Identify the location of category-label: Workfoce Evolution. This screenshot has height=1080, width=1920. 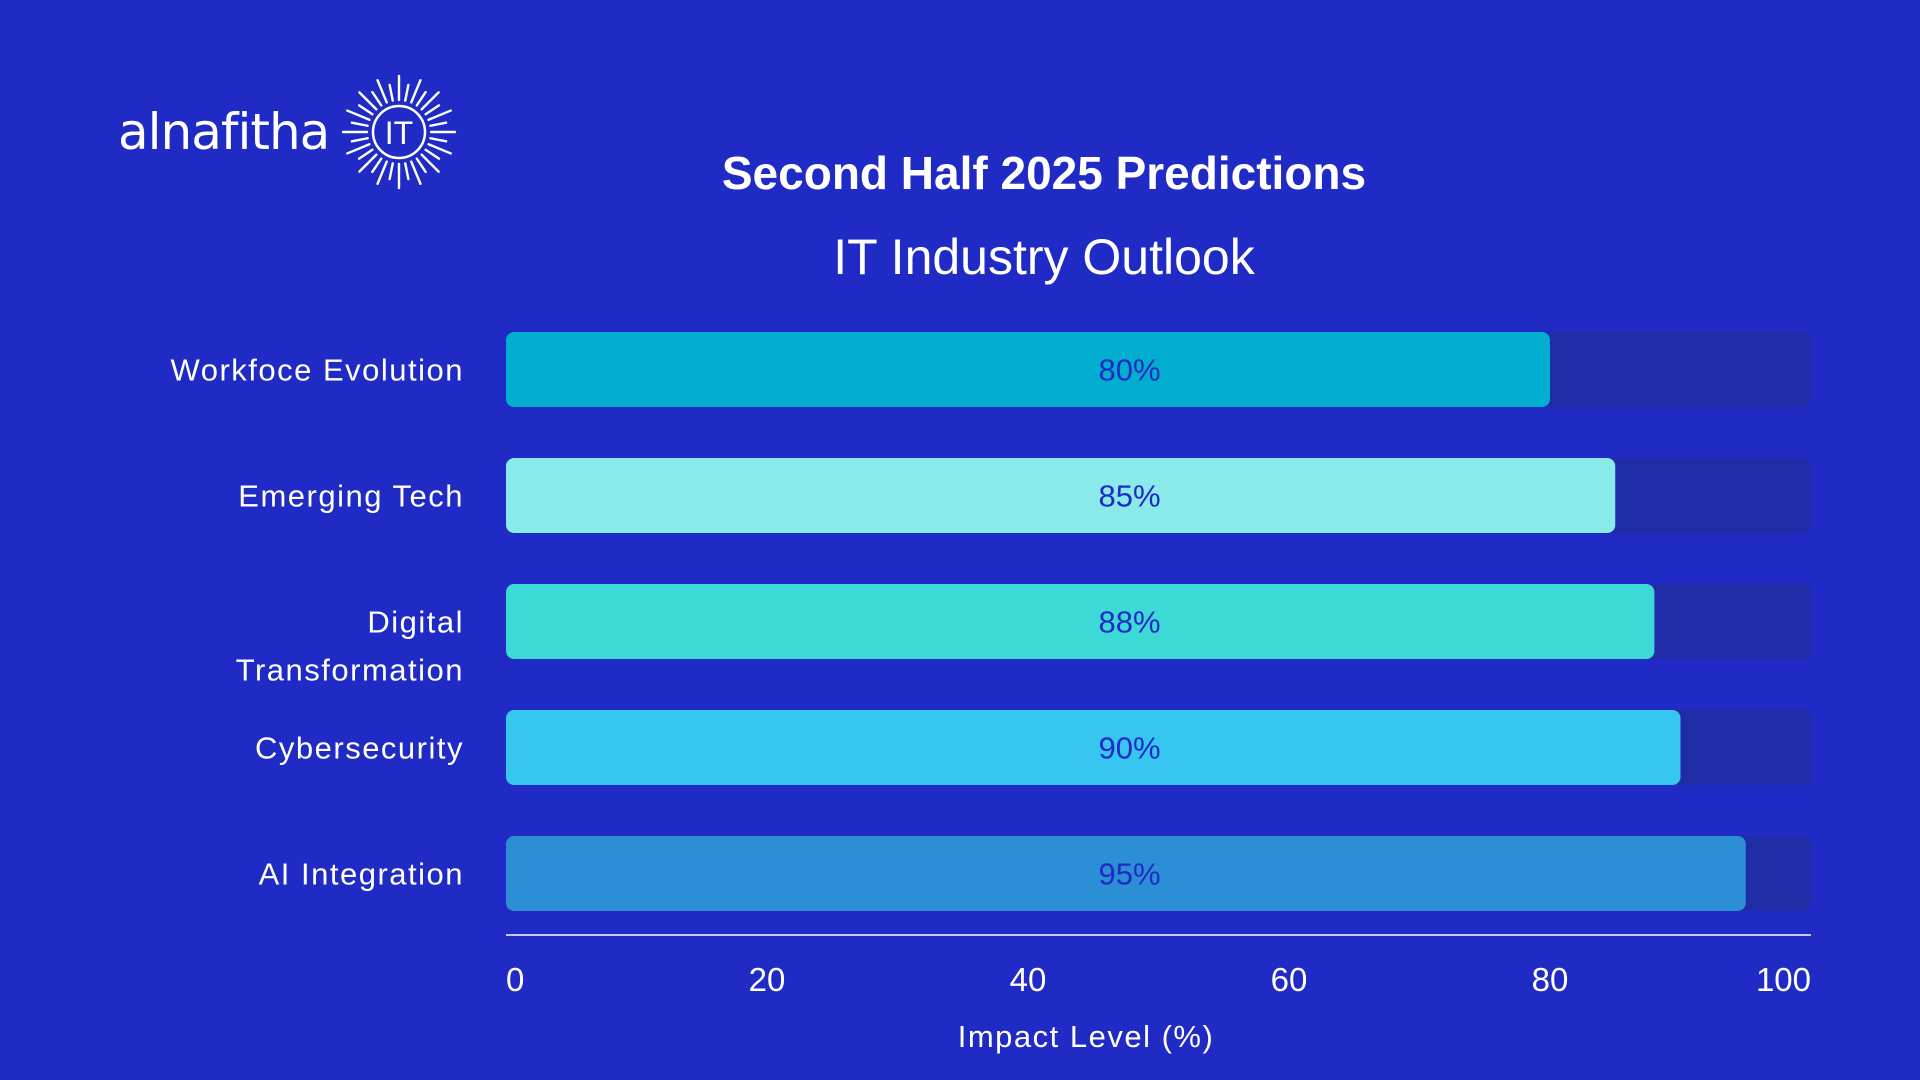
(318, 370).